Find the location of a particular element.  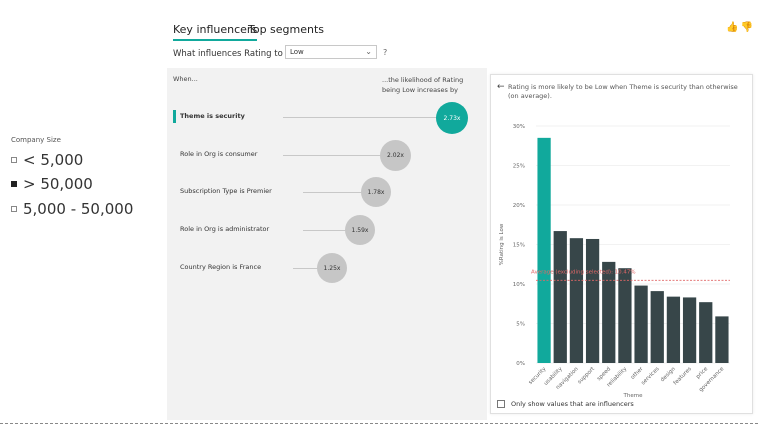

tab-top-segments: Top segments is located at coordinates (286, 29).